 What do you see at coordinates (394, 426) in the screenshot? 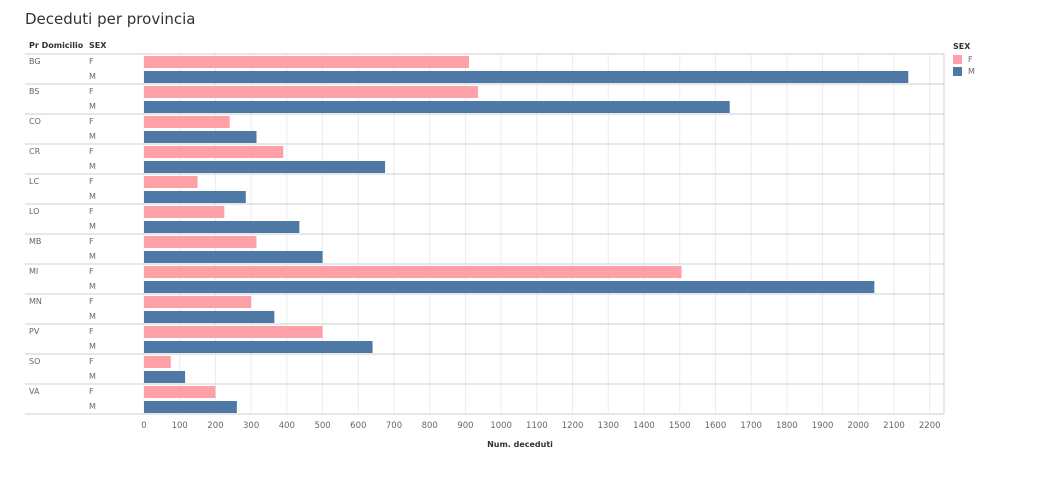
I see `x-tick-label: 700` at bounding box center [394, 426].